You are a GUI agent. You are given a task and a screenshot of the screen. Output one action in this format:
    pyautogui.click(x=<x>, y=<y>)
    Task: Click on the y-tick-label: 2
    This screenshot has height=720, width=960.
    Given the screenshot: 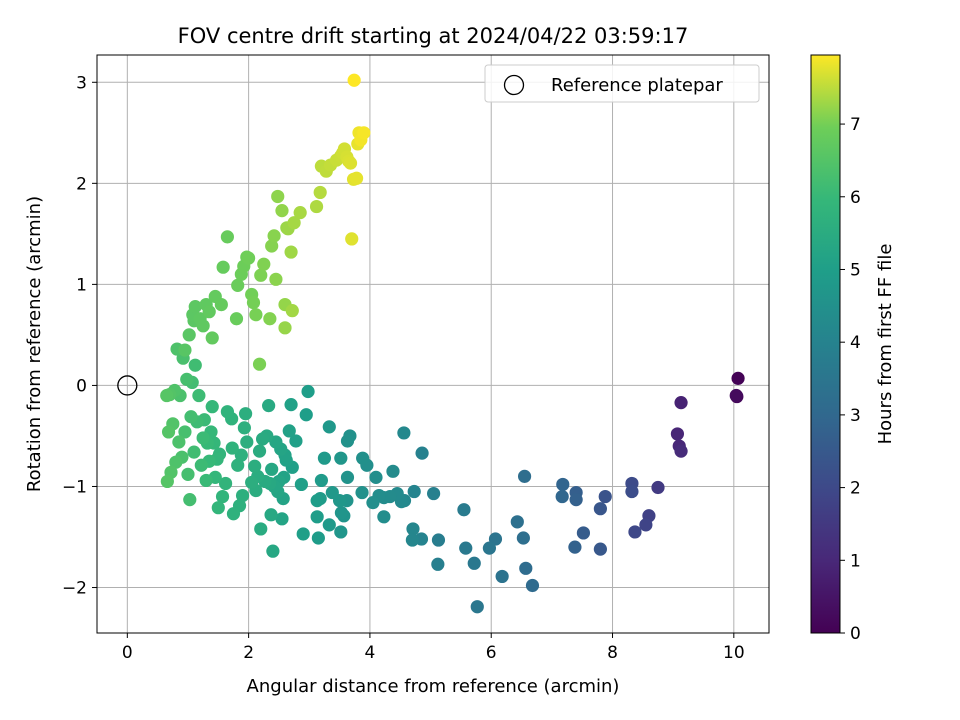 What is the action you would take?
    pyautogui.click(x=81, y=184)
    